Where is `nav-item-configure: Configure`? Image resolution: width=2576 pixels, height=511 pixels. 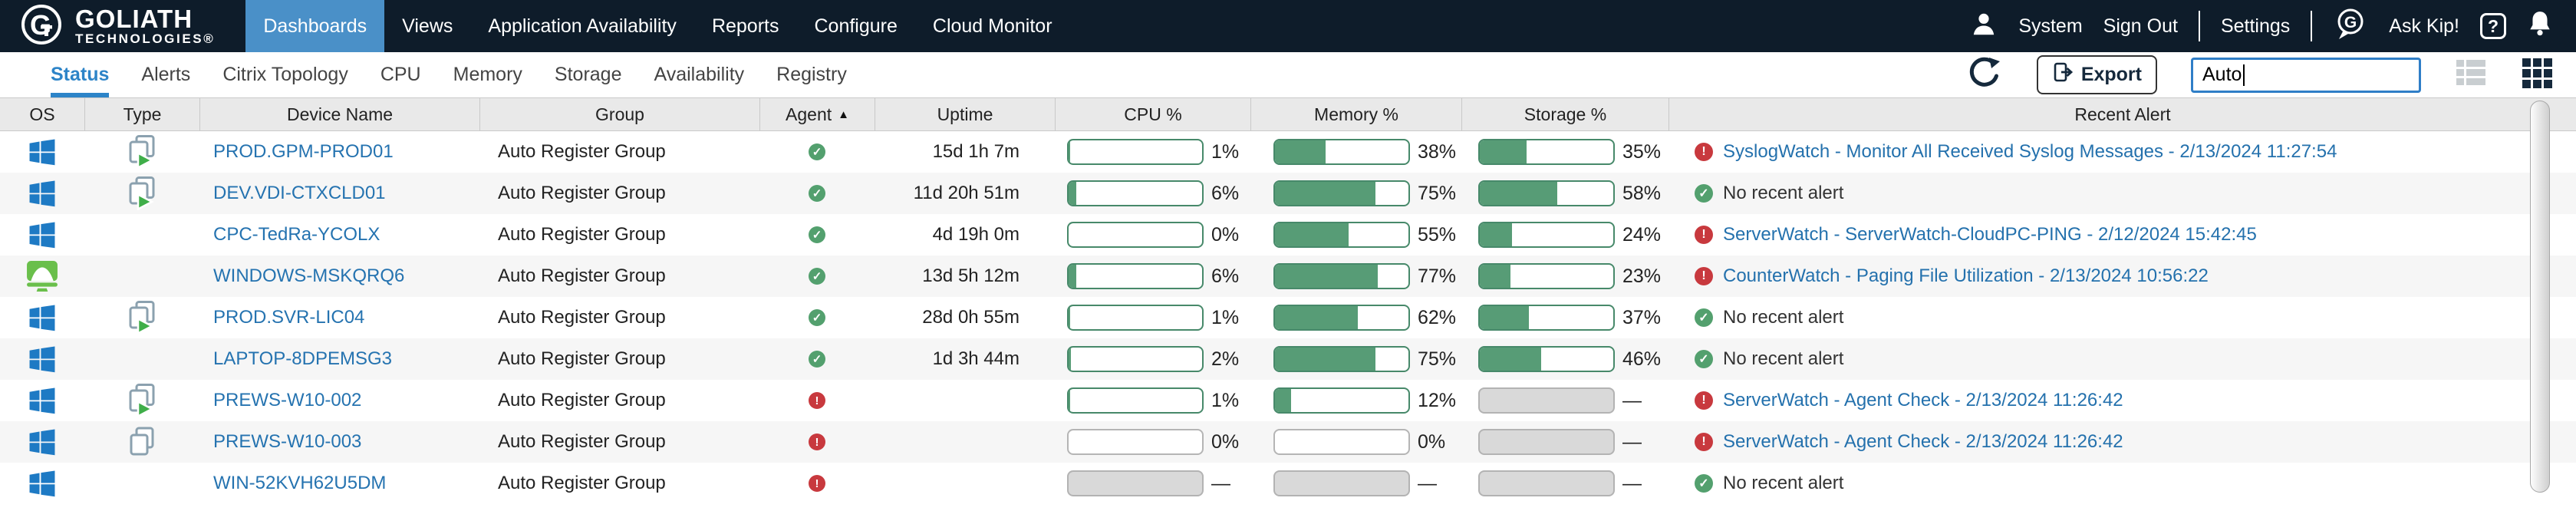 nav-item-configure: Configure is located at coordinates (856, 26).